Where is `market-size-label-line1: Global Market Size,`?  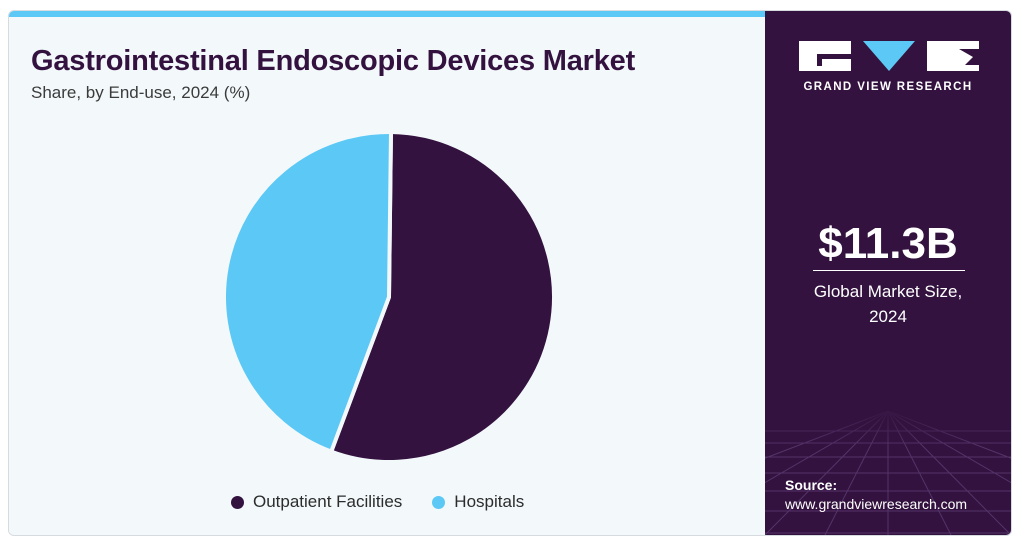 market-size-label-line1: Global Market Size, is located at coordinates (888, 291).